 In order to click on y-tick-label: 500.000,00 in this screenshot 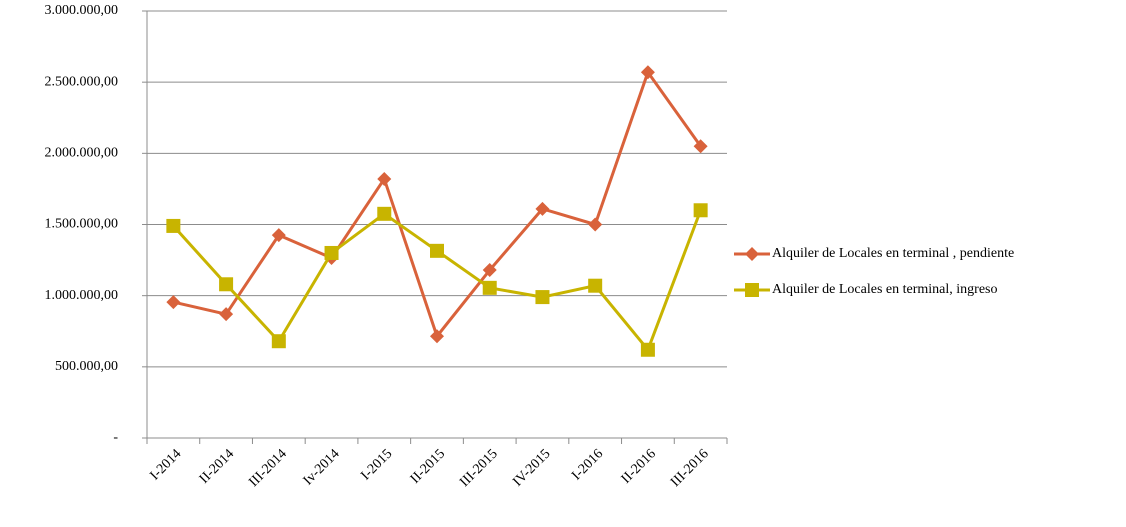, I will do `click(86, 366)`.